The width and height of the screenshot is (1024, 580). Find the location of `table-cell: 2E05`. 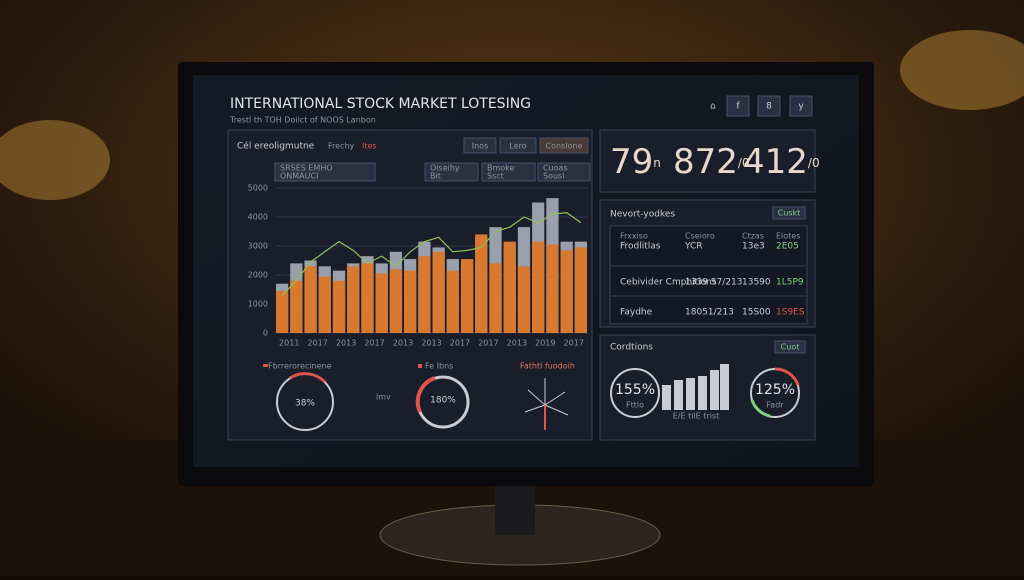

table-cell: 2E05 is located at coordinates (787, 247).